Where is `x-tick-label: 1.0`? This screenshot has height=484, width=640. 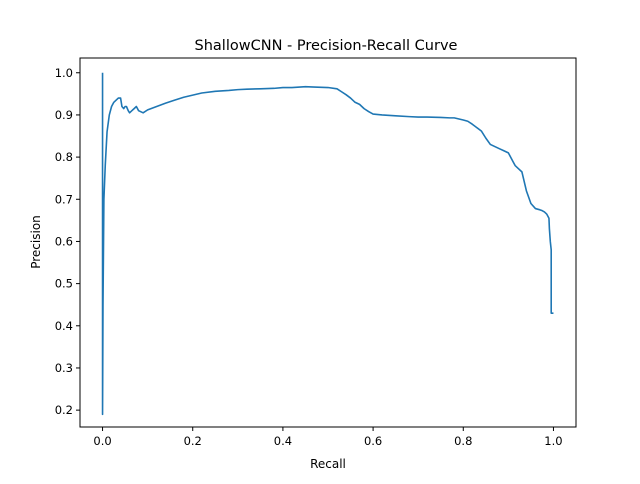
x-tick-label: 1.0 is located at coordinates (553, 441).